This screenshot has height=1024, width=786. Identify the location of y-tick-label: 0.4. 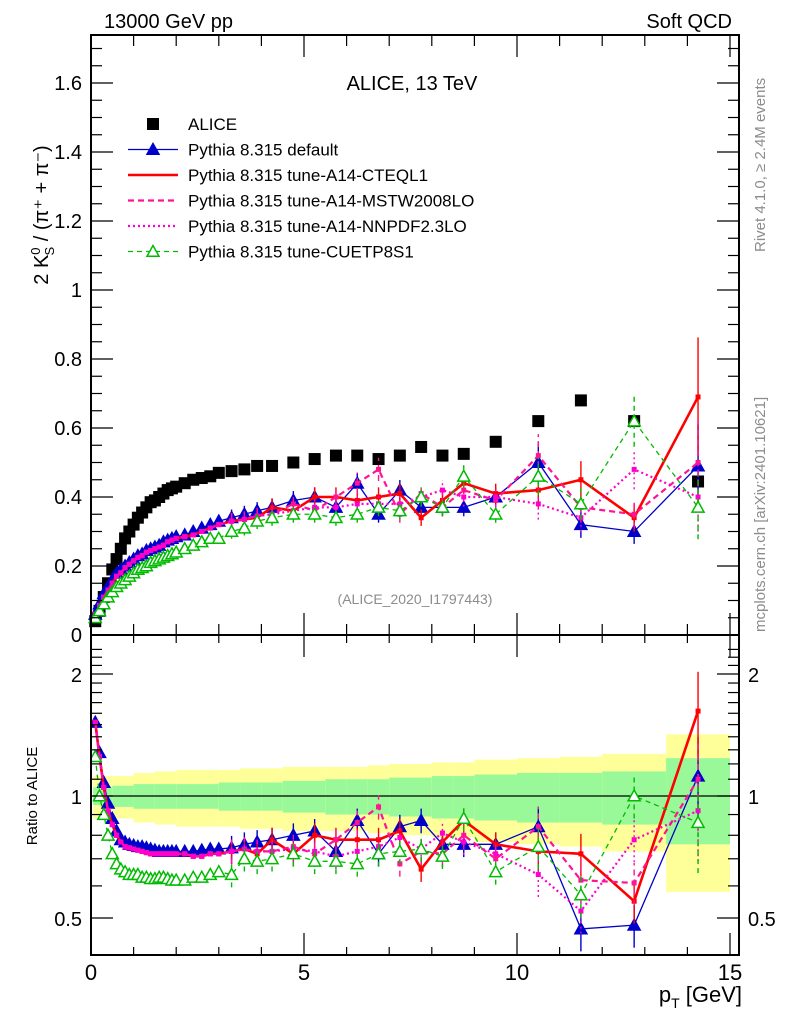
(68, 498).